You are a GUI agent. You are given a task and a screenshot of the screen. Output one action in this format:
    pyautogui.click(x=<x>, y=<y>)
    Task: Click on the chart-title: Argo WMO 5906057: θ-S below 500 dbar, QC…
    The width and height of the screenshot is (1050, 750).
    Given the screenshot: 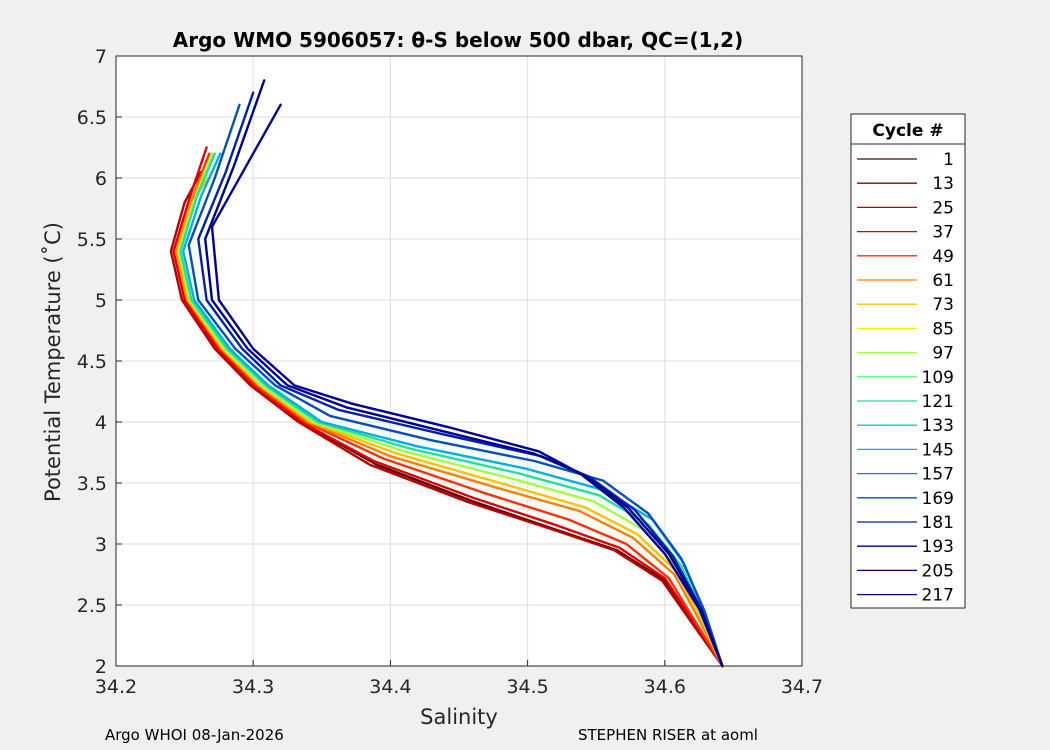 What is the action you would take?
    pyautogui.click(x=458, y=40)
    